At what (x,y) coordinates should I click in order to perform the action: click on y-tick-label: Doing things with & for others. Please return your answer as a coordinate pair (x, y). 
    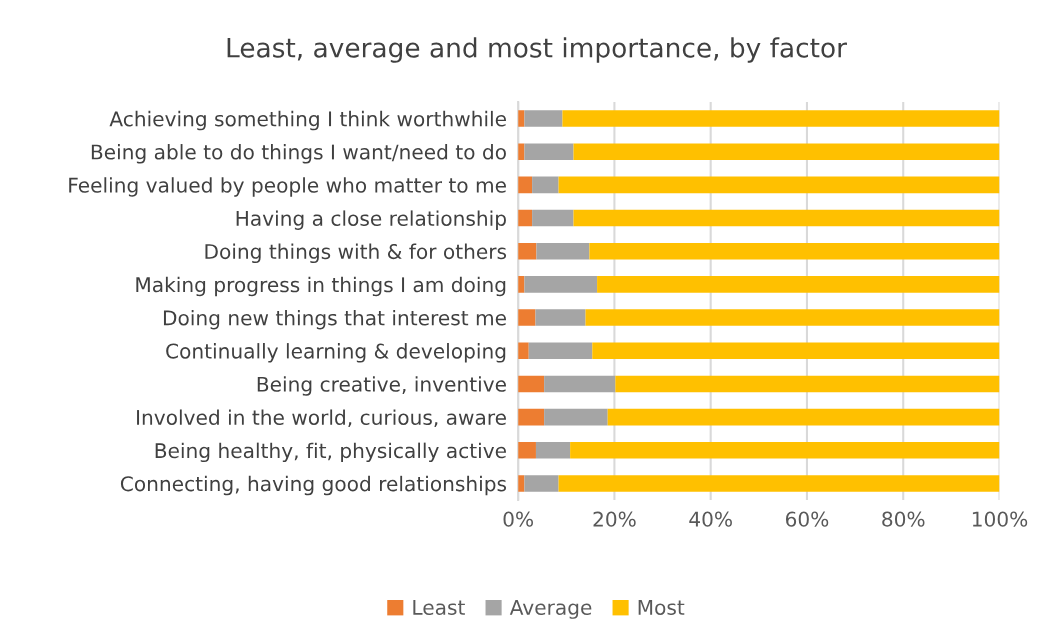
    Looking at the image, I should click on (356, 253).